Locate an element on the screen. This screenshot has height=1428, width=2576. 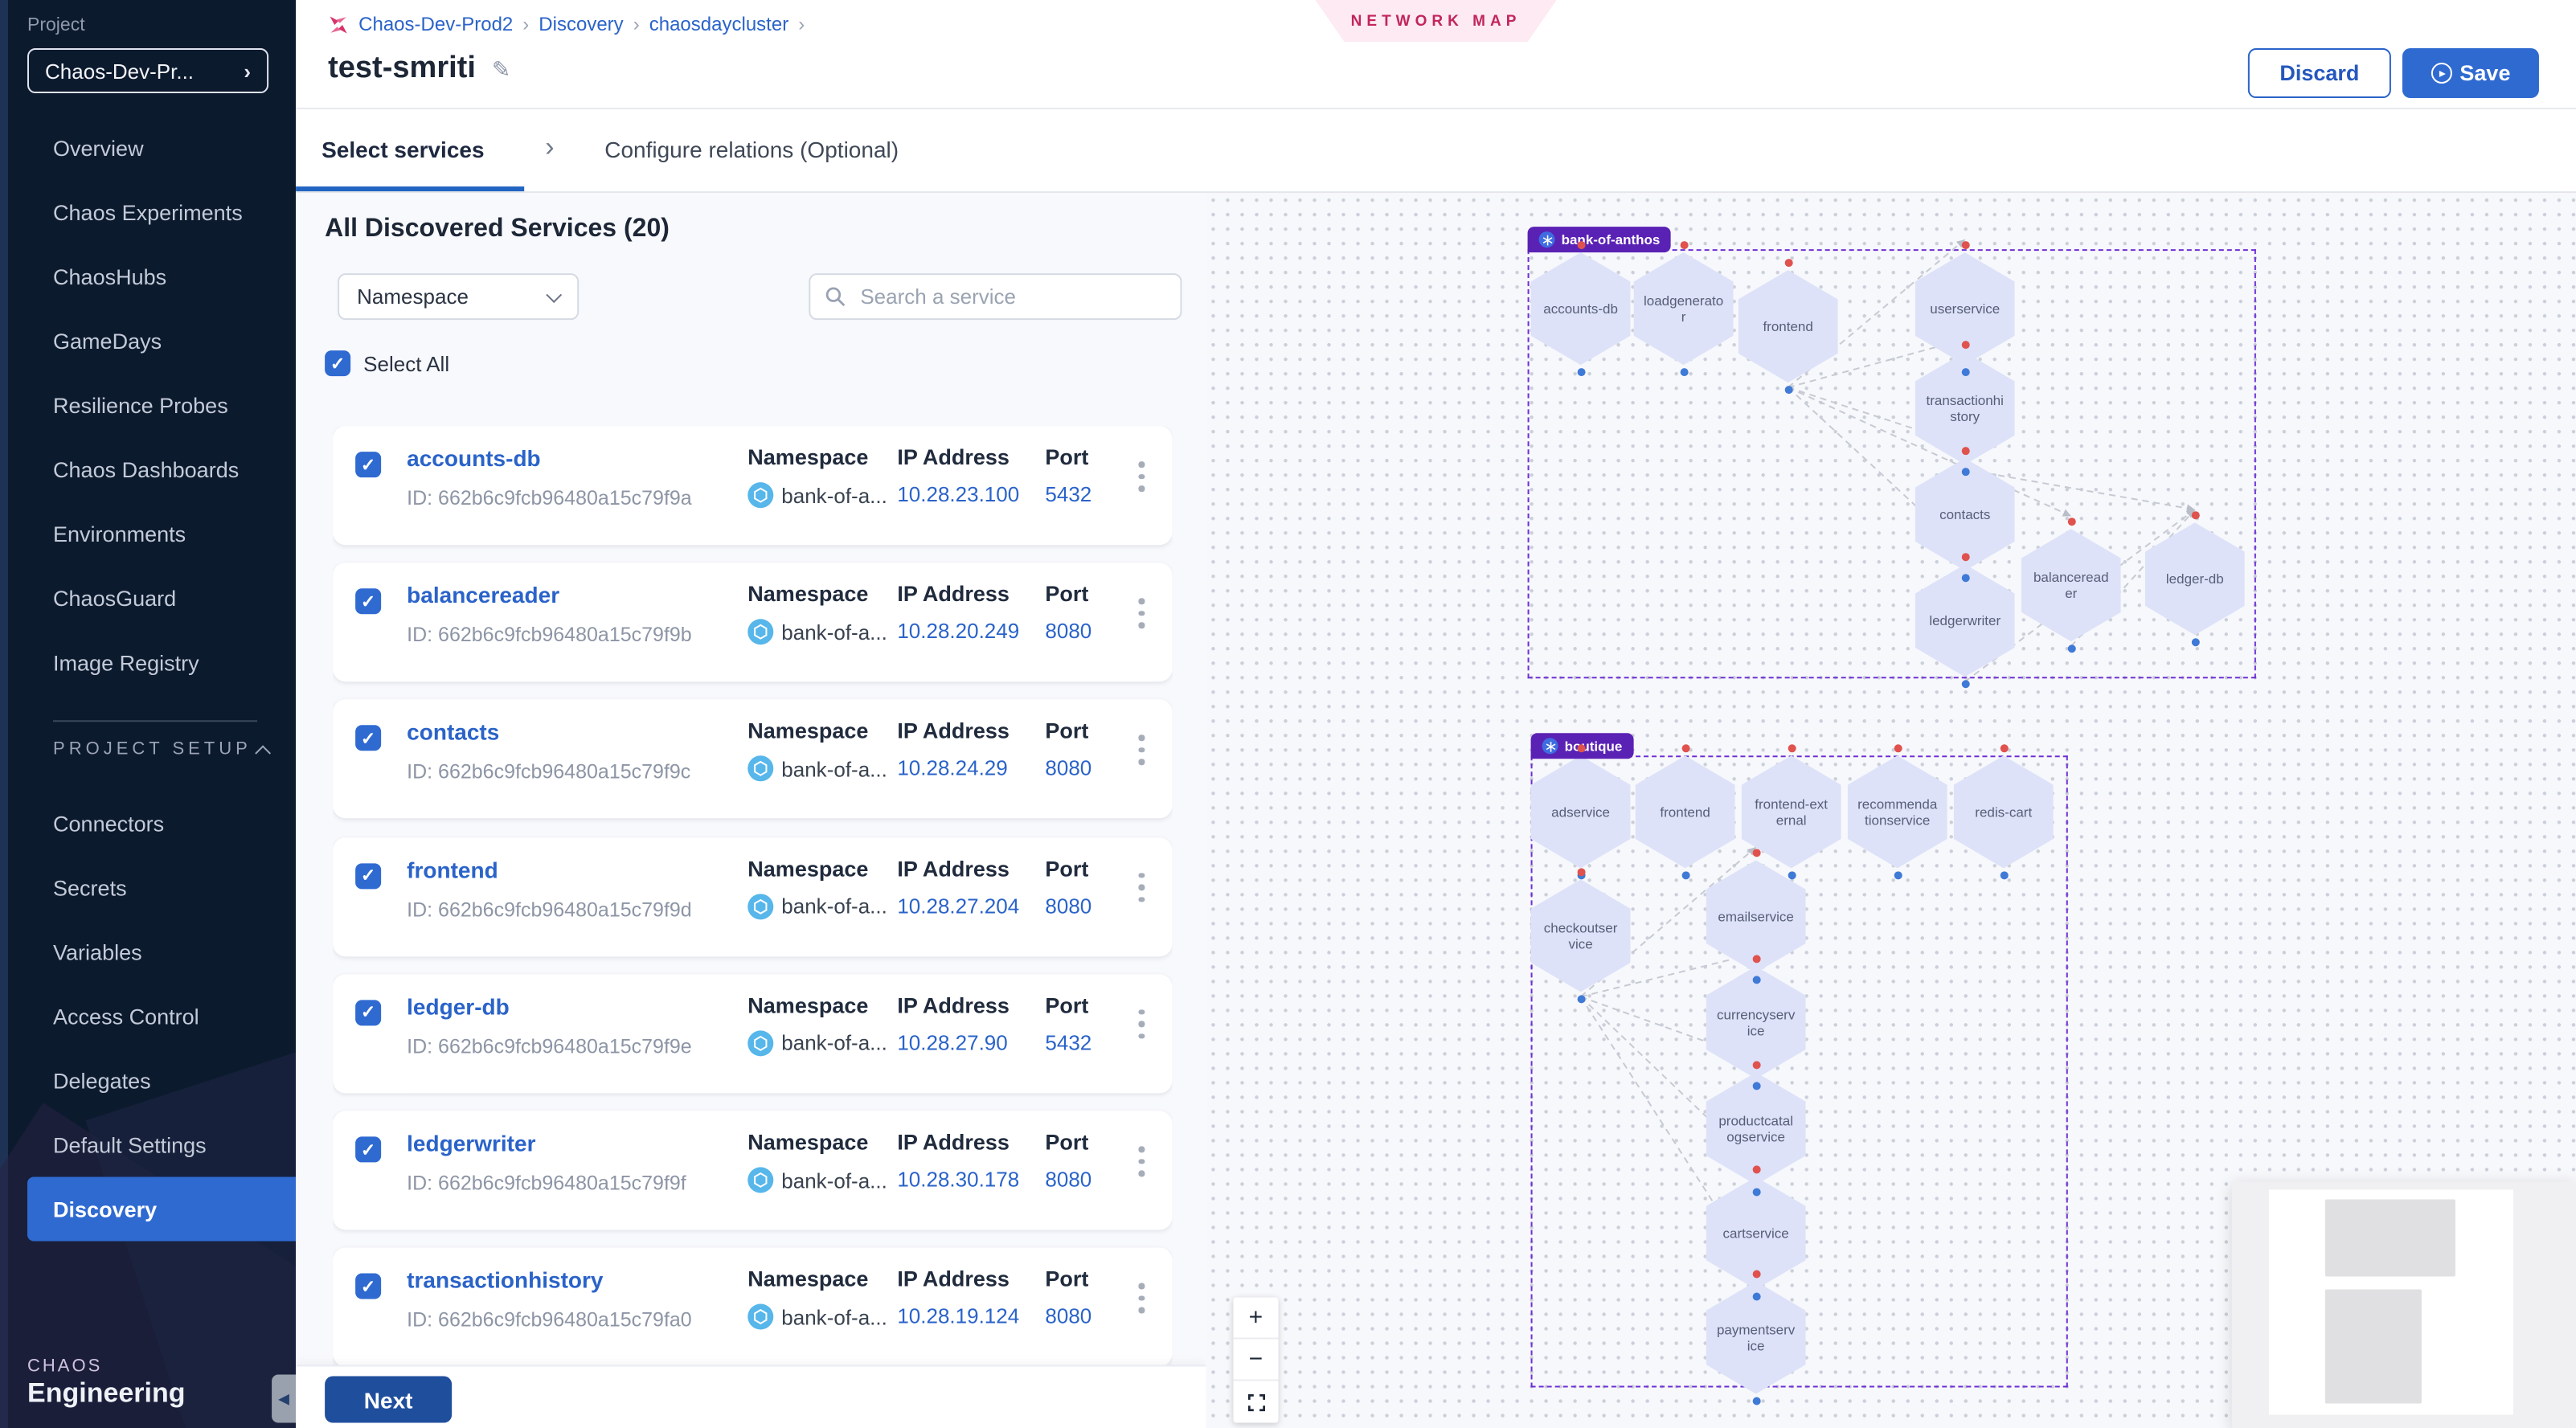
minimap is located at coordinates (2403, 1304).